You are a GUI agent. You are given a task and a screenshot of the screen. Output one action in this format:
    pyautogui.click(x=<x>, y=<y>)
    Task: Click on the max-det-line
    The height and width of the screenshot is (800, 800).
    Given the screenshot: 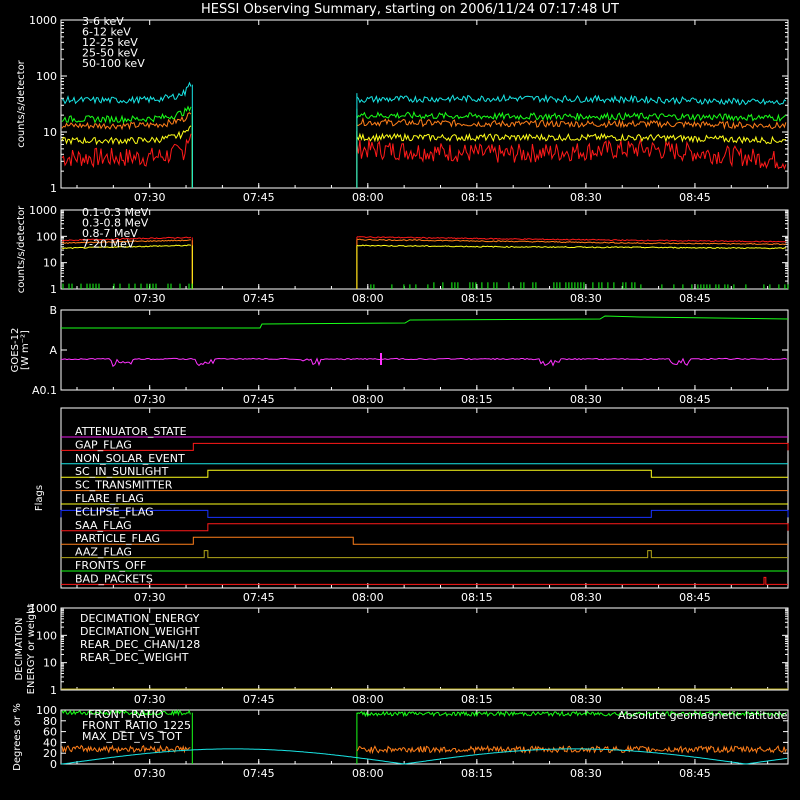 What is the action you would take?
    pyautogui.click(x=571, y=749)
    